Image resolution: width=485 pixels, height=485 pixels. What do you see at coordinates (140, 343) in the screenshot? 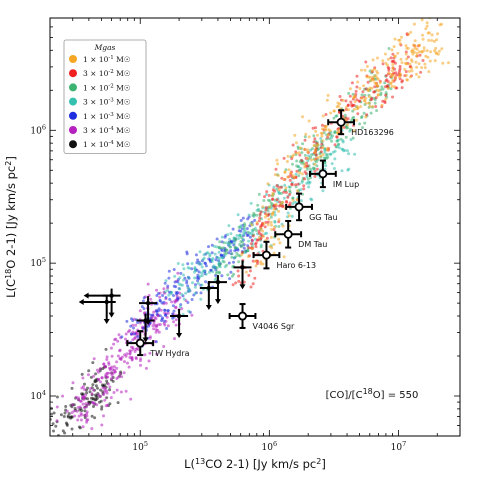
I see `detection-point` at bounding box center [140, 343].